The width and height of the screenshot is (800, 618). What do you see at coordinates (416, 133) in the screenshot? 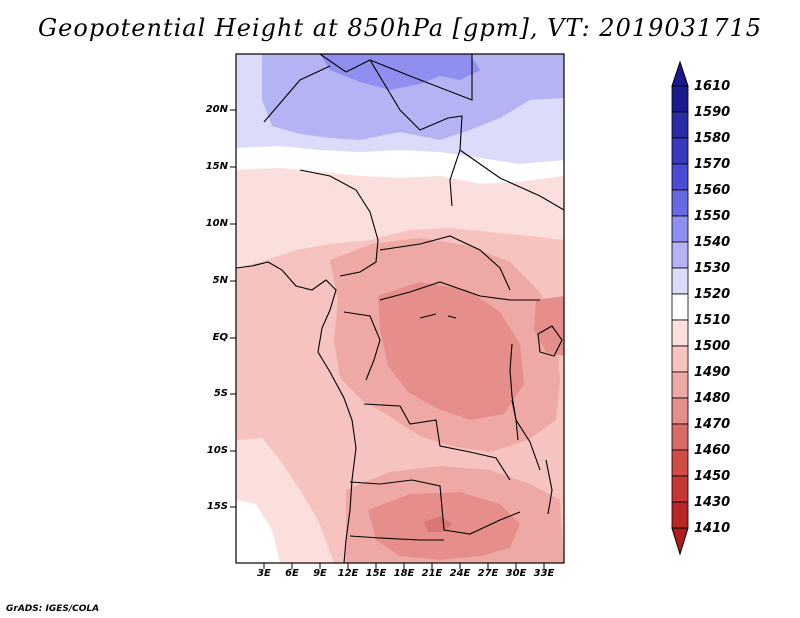
I see `chad-border` at bounding box center [416, 133].